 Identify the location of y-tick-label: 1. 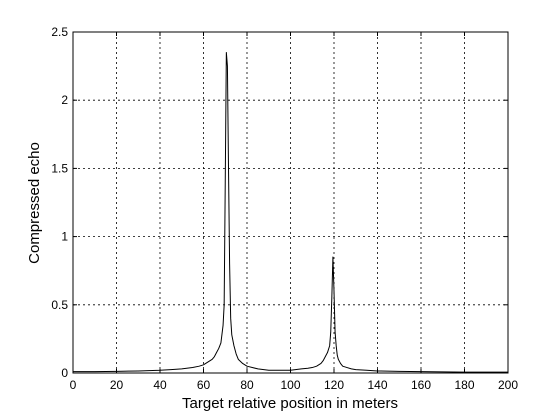
(64, 237).